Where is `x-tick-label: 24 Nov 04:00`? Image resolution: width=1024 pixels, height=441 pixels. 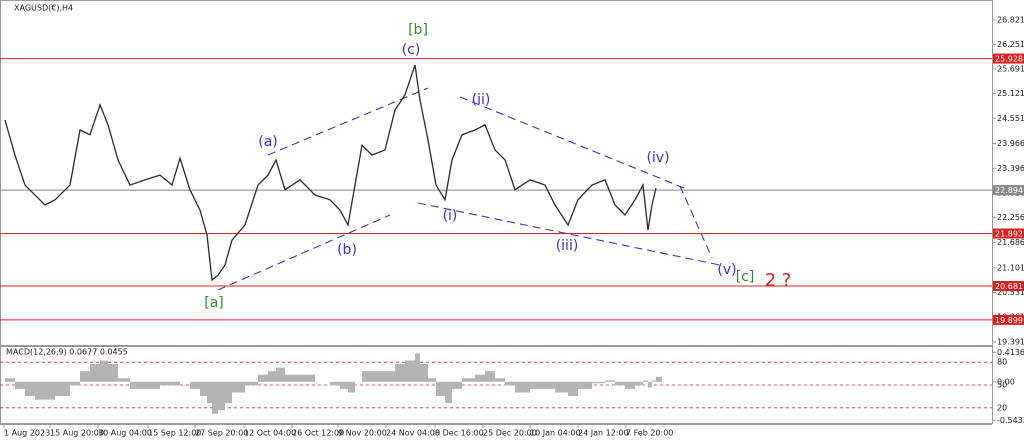
x-tick-label: 24 Nov 04:00 is located at coordinates (413, 433).